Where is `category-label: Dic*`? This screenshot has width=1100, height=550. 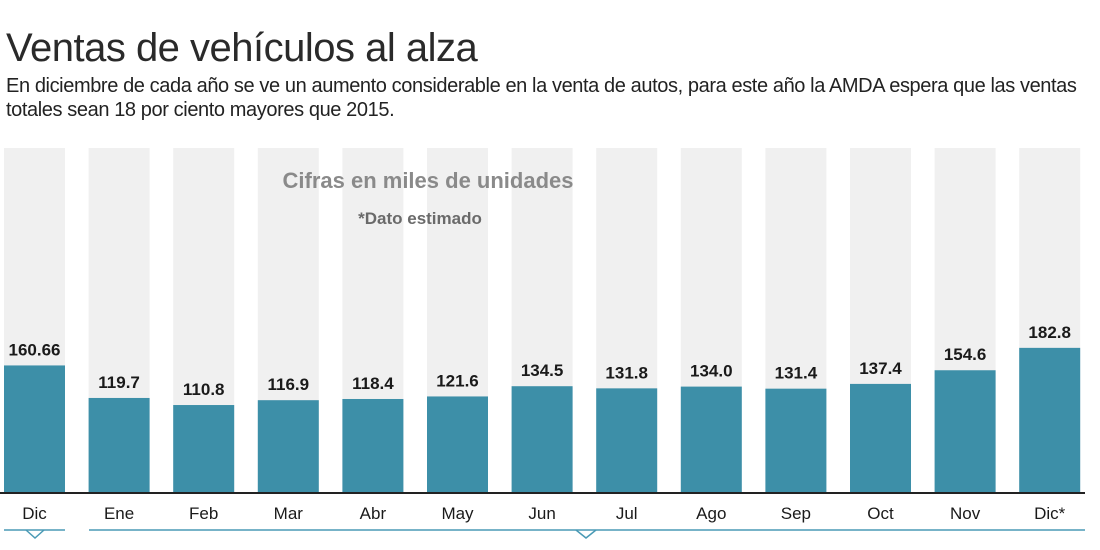 category-label: Dic* is located at coordinates (1050, 513).